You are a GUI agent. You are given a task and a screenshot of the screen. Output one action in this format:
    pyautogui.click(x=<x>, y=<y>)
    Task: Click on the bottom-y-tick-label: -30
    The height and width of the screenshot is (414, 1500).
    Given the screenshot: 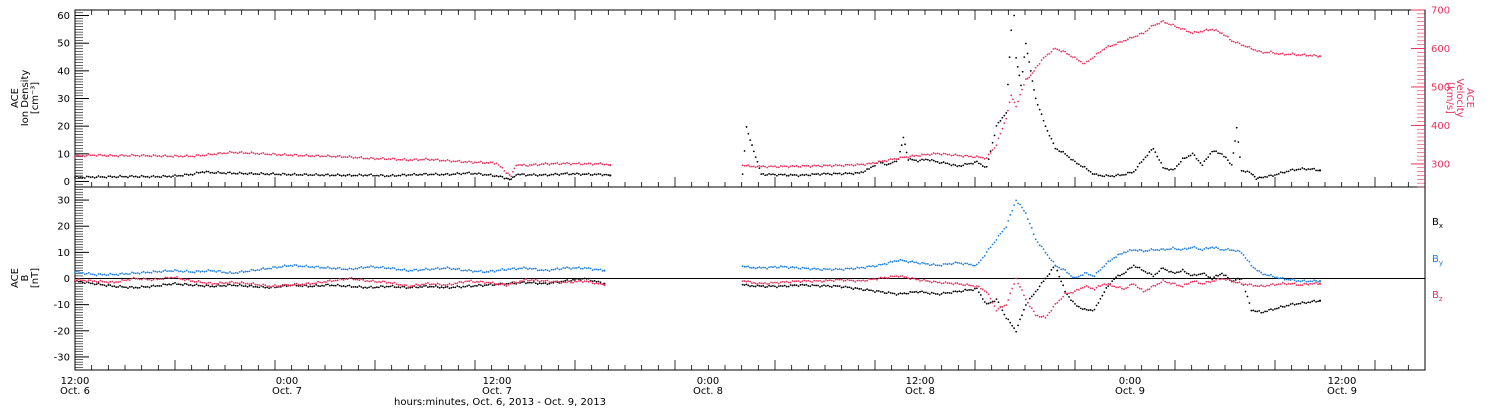 What is the action you would take?
    pyautogui.click(x=62, y=357)
    